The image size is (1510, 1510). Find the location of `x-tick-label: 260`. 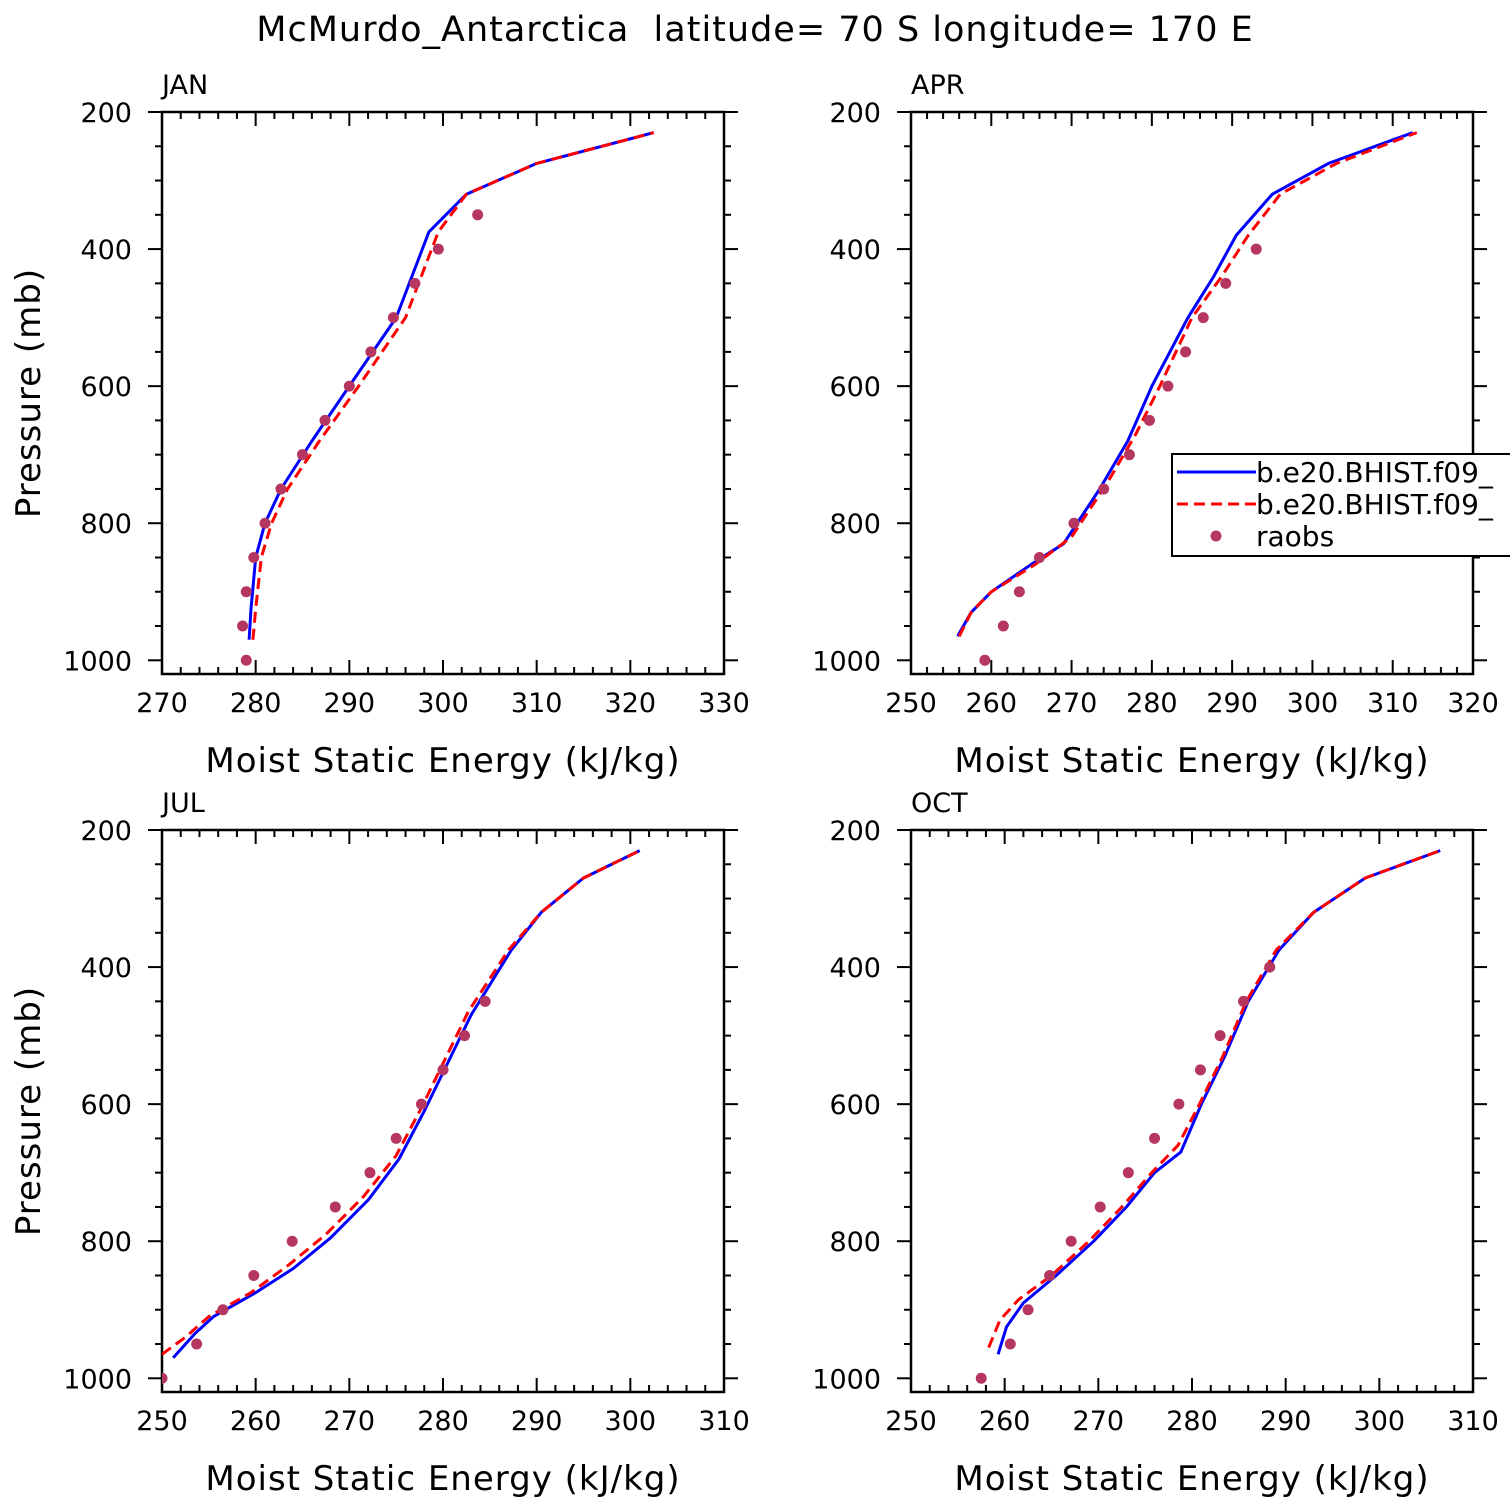

x-tick-label: 260 is located at coordinates (992, 703).